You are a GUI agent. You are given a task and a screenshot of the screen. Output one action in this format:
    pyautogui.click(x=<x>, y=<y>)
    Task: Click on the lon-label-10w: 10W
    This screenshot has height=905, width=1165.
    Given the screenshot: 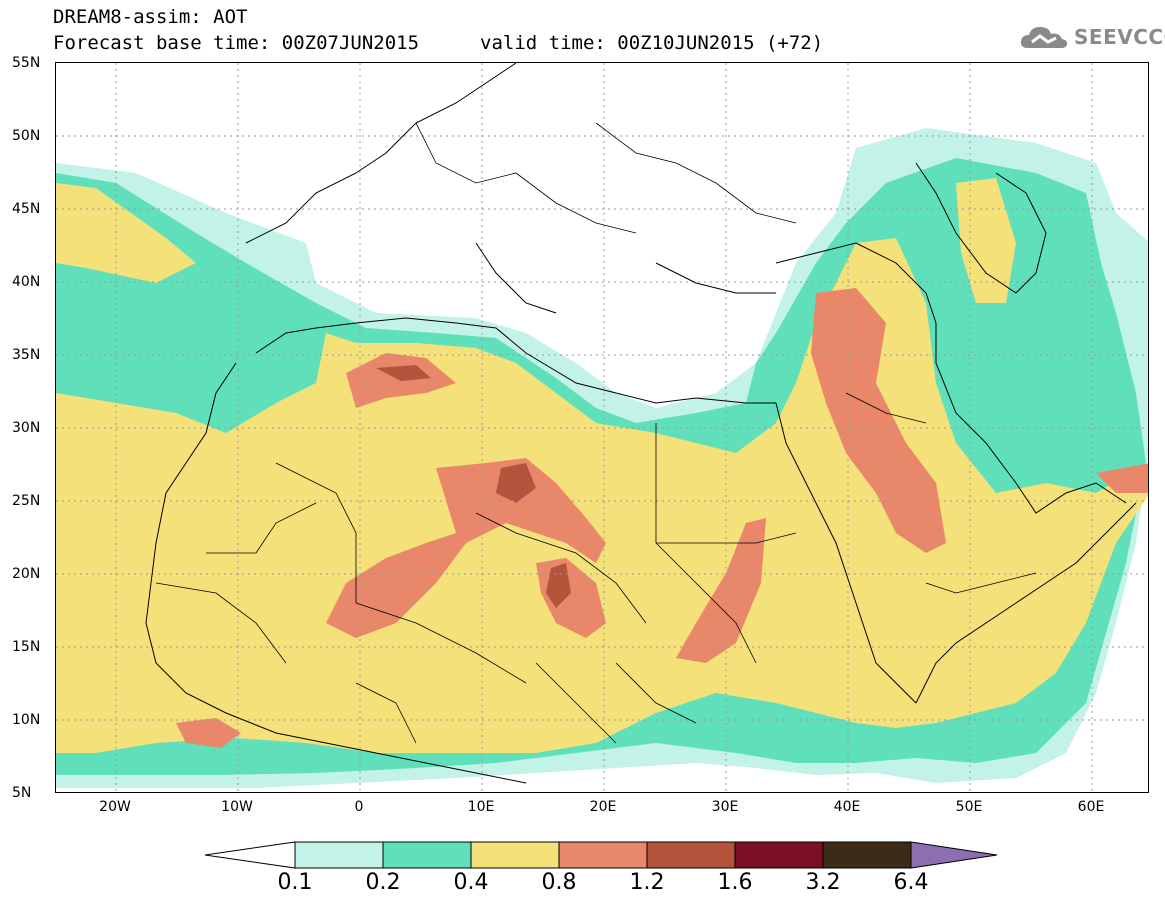 What is the action you would take?
    pyautogui.click(x=237, y=807)
    